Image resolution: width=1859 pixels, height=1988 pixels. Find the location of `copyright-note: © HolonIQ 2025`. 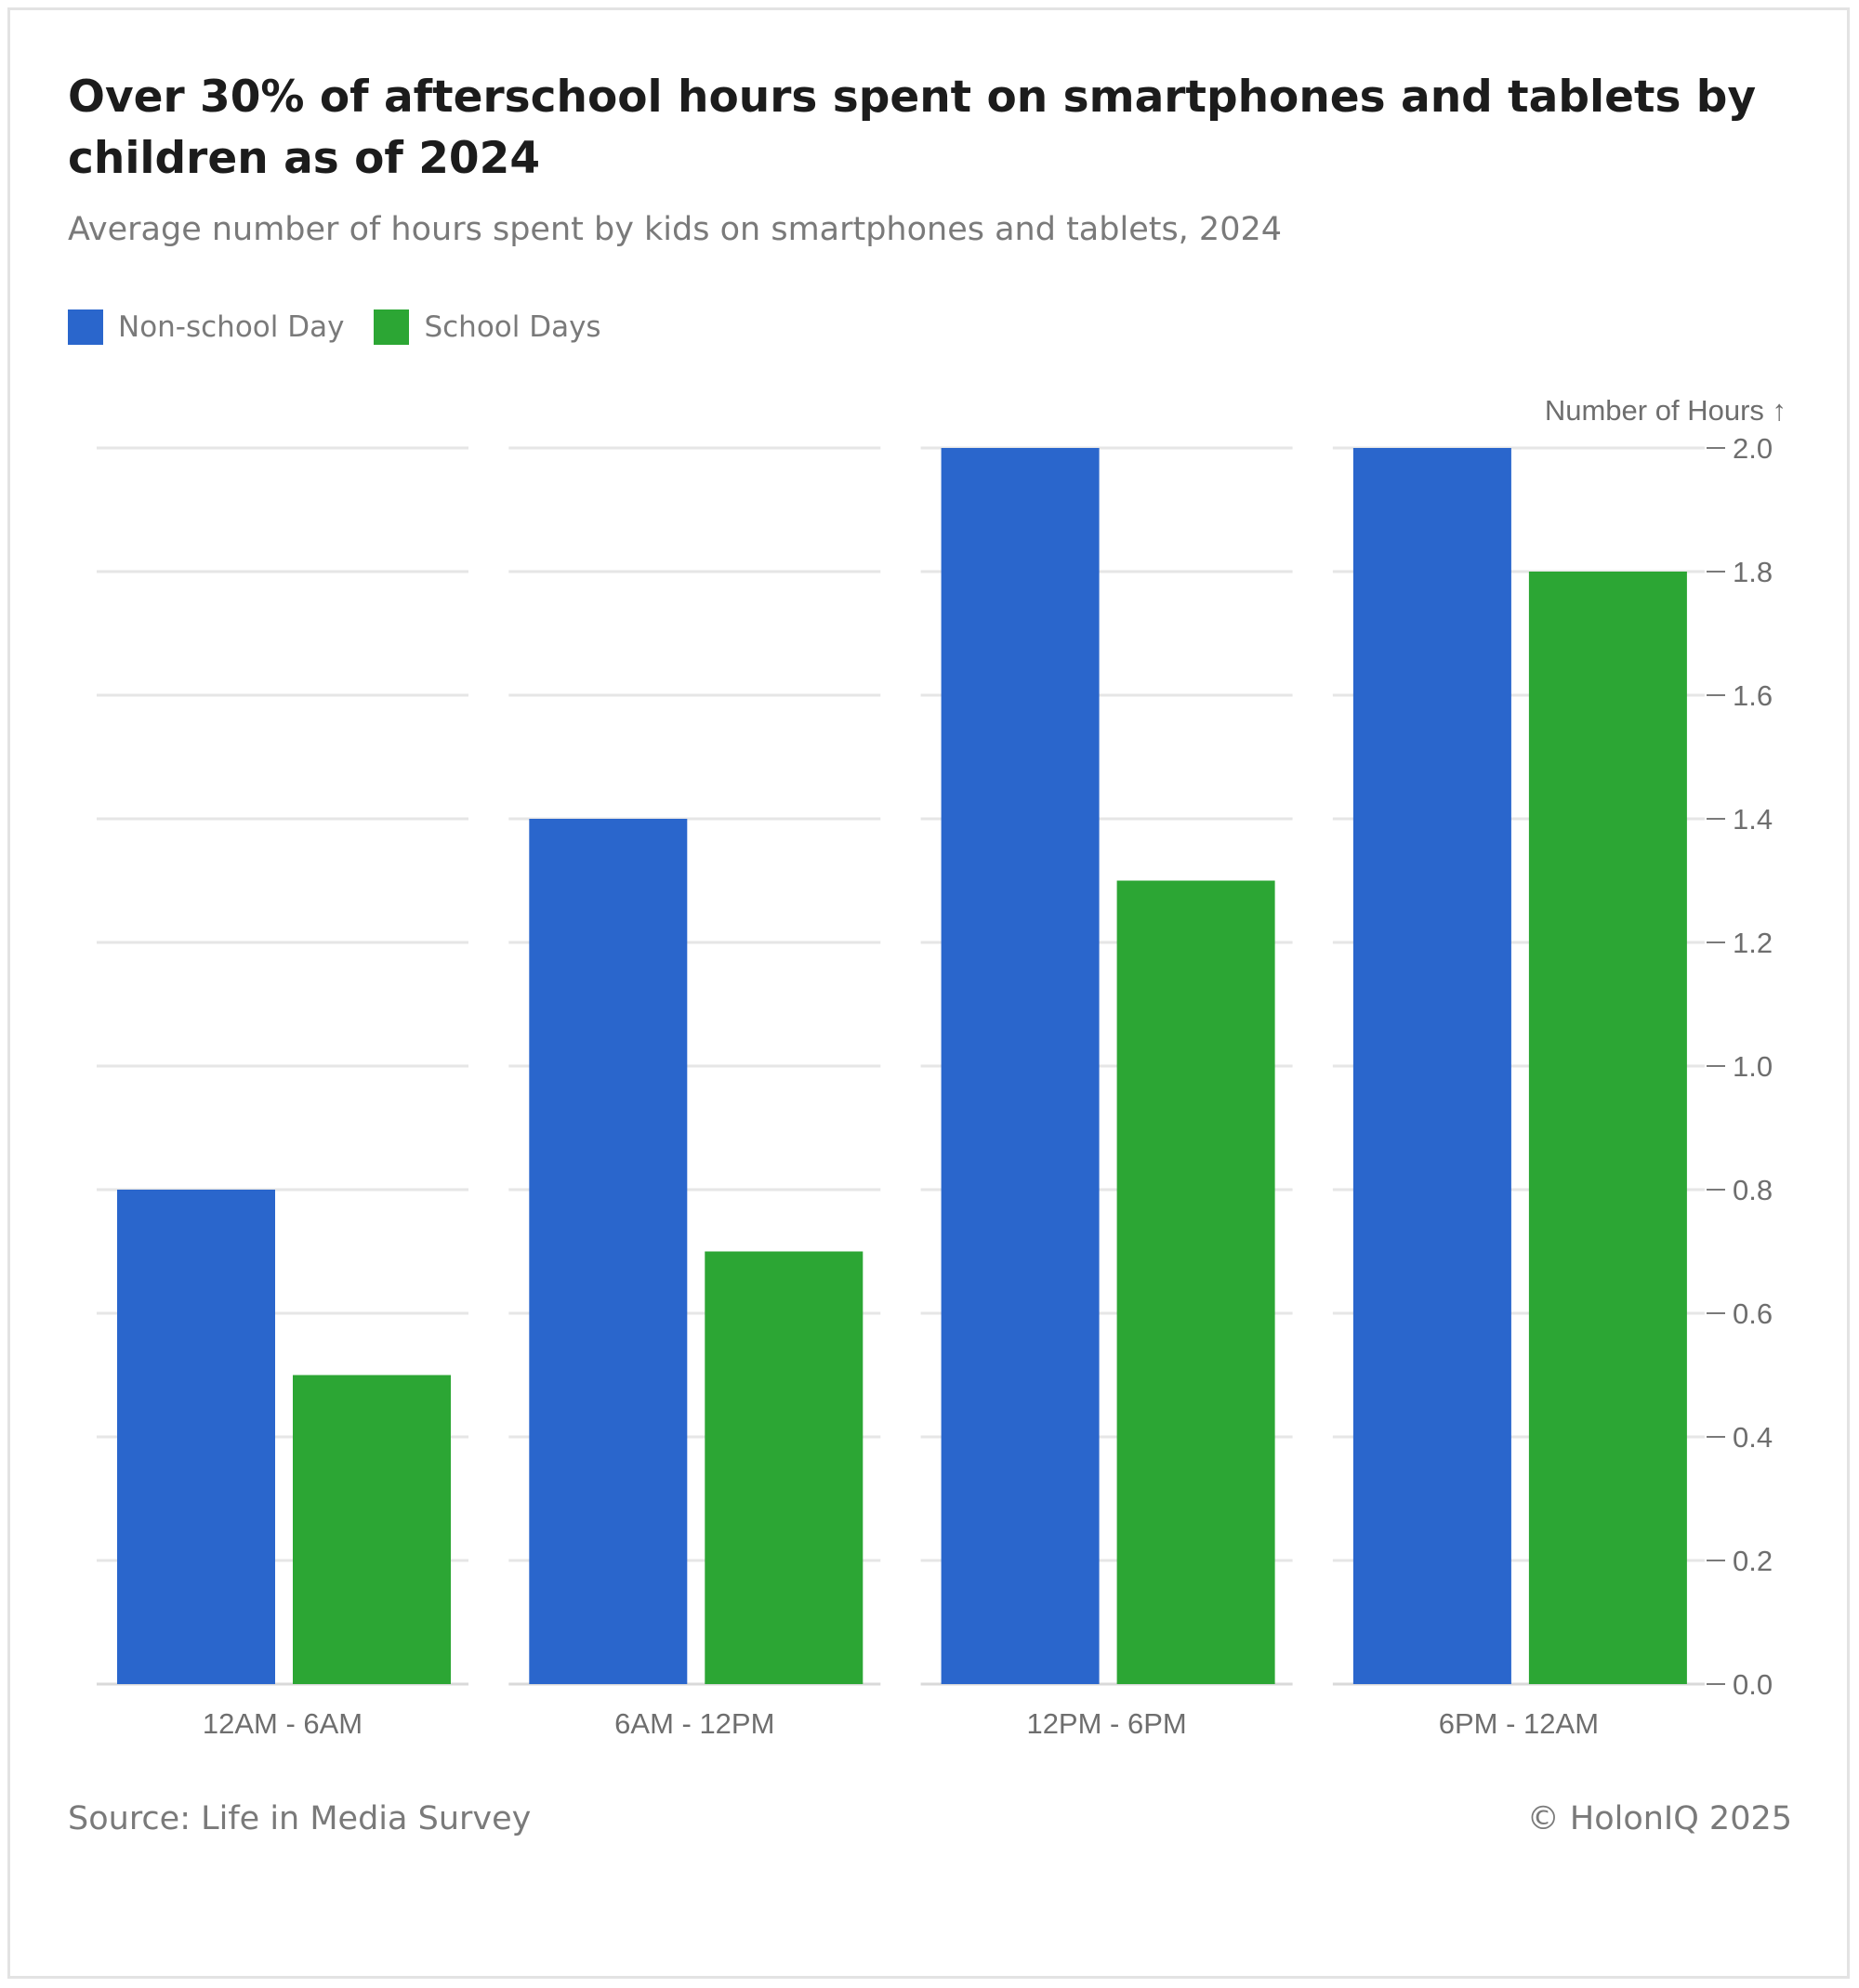

copyright-note: © HolonIQ 2025 is located at coordinates (1659, 1818).